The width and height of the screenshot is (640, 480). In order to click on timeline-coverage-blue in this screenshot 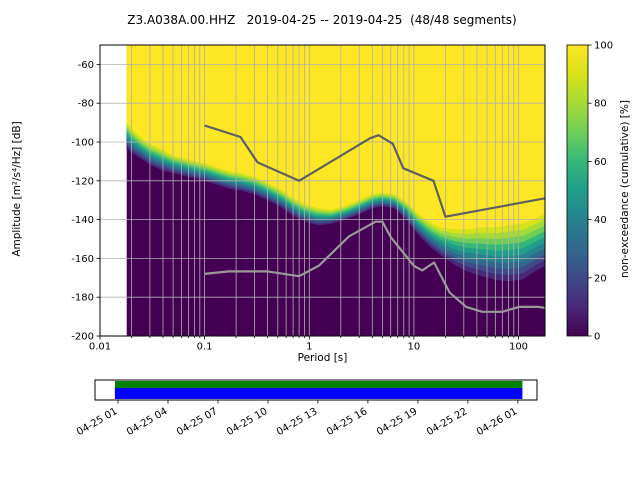, I will do `click(318, 393)`.